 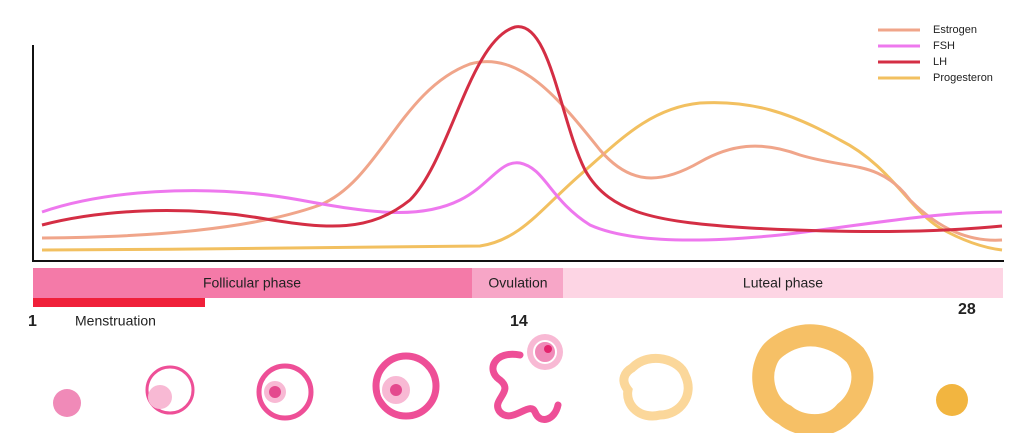 What do you see at coordinates (119, 302) in the screenshot?
I see `menstruation-bar` at bounding box center [119, 302].